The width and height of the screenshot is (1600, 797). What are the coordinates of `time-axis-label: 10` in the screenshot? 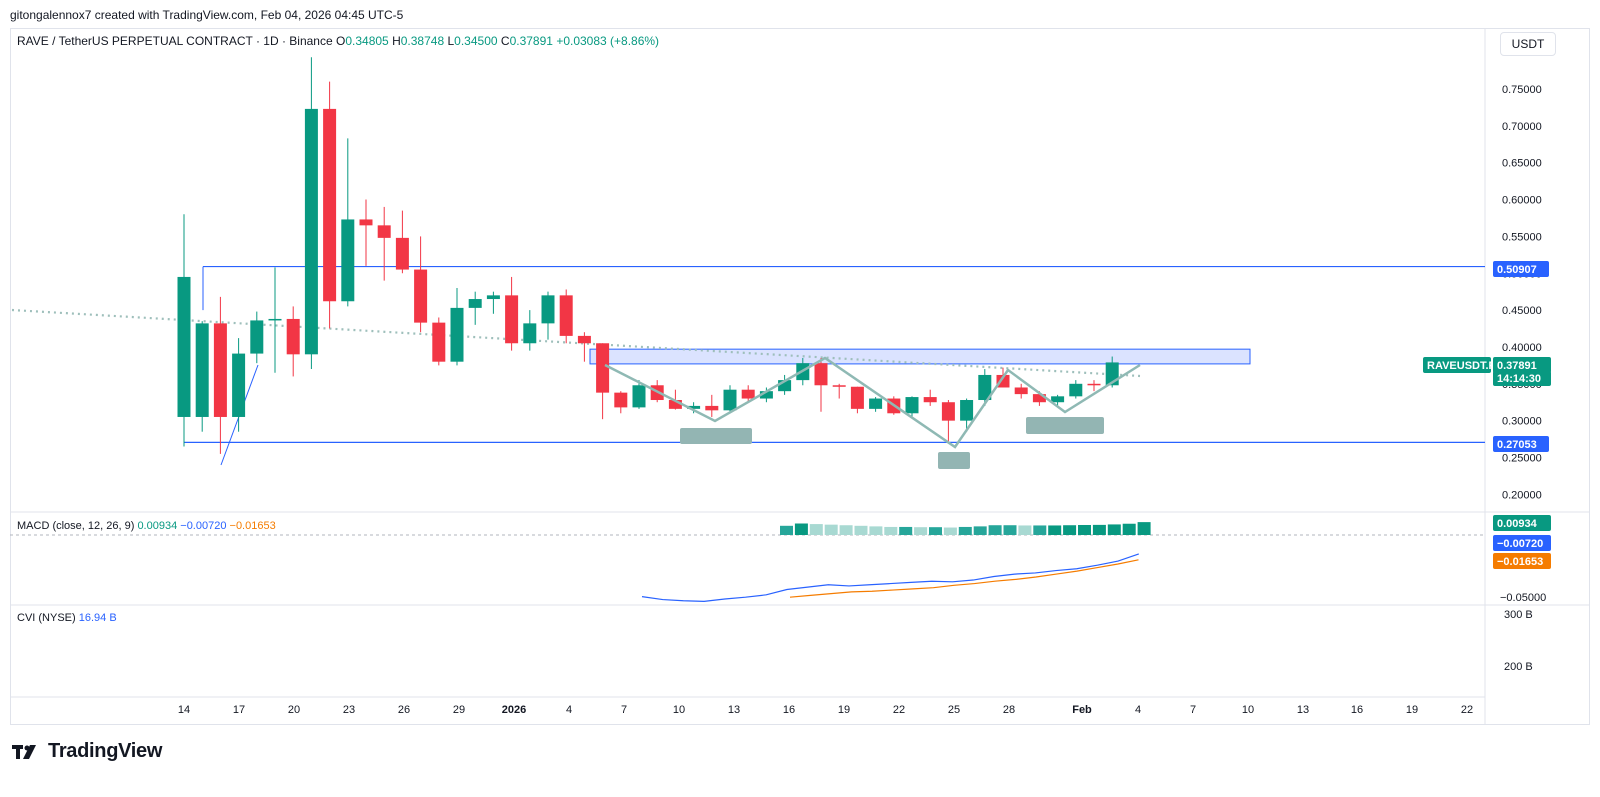 It's located at (679, 710).